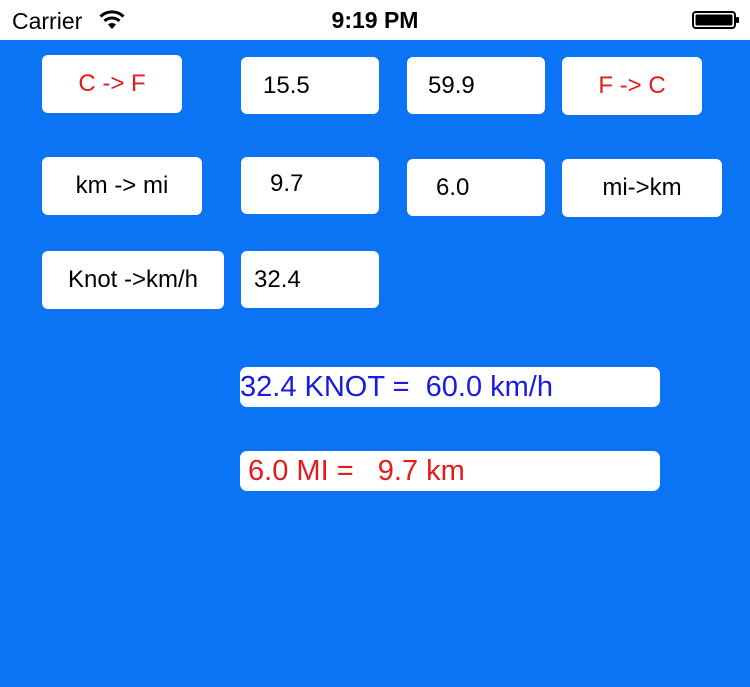  I want to click on knot-result-label: 32.4 KNOT = 60.0 km/h, so click(450, 387).